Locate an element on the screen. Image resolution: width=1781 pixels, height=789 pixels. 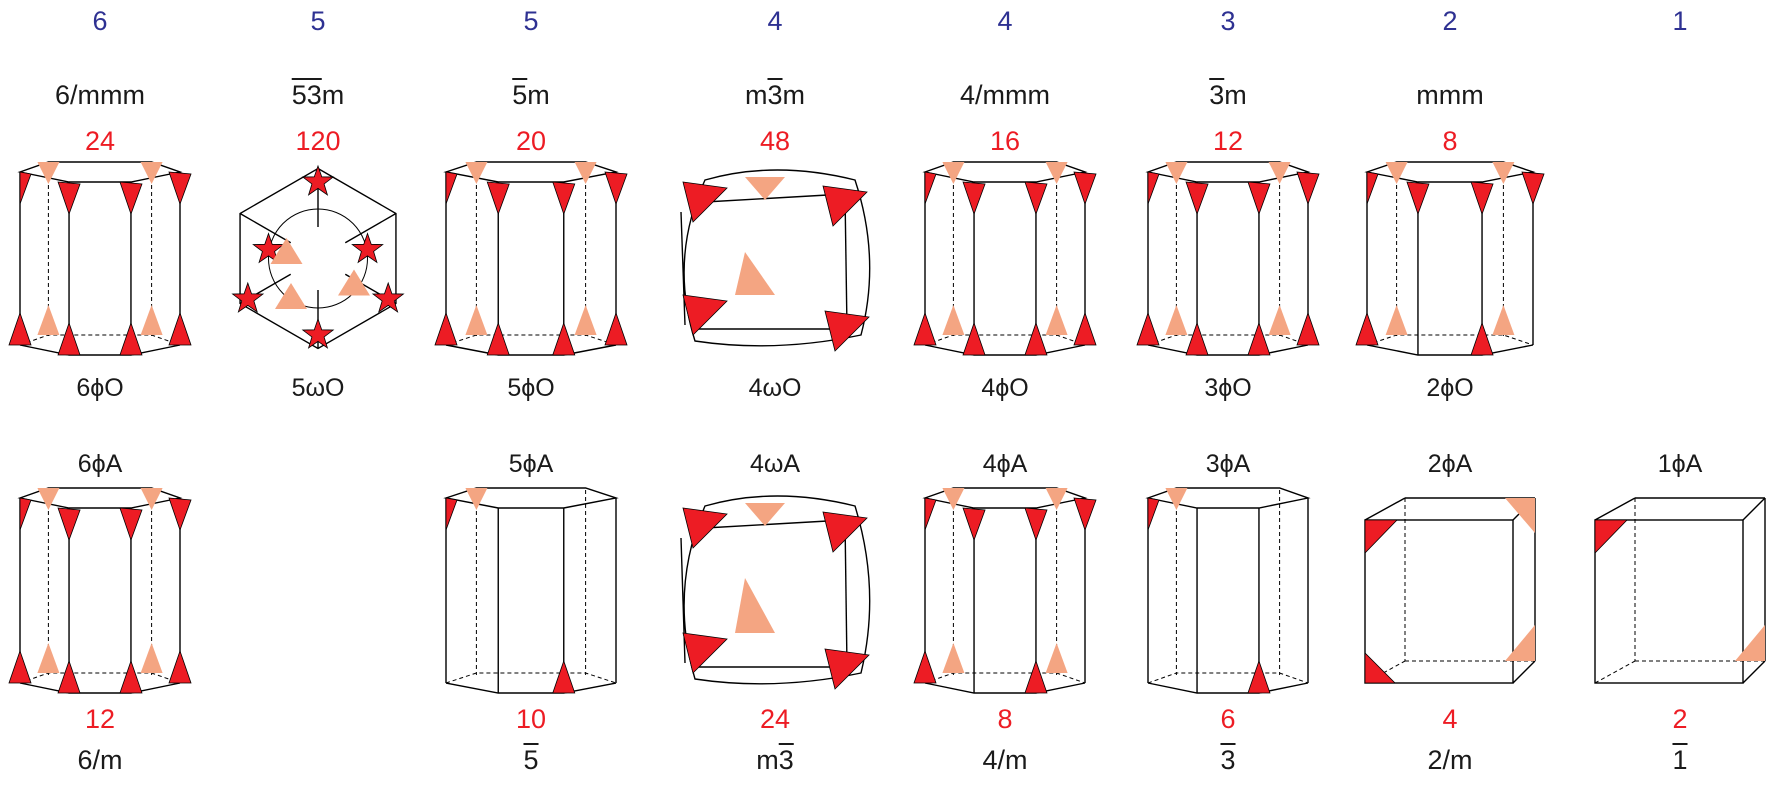
point-group-top-part: 6/mmm is located at coordinates (100, 95).